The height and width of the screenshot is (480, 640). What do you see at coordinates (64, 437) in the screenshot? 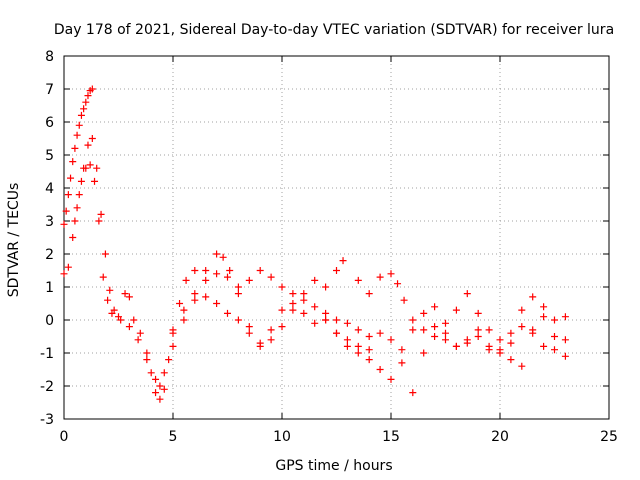
I see `x-tick-label: 0` at bounding box center [64, 437].